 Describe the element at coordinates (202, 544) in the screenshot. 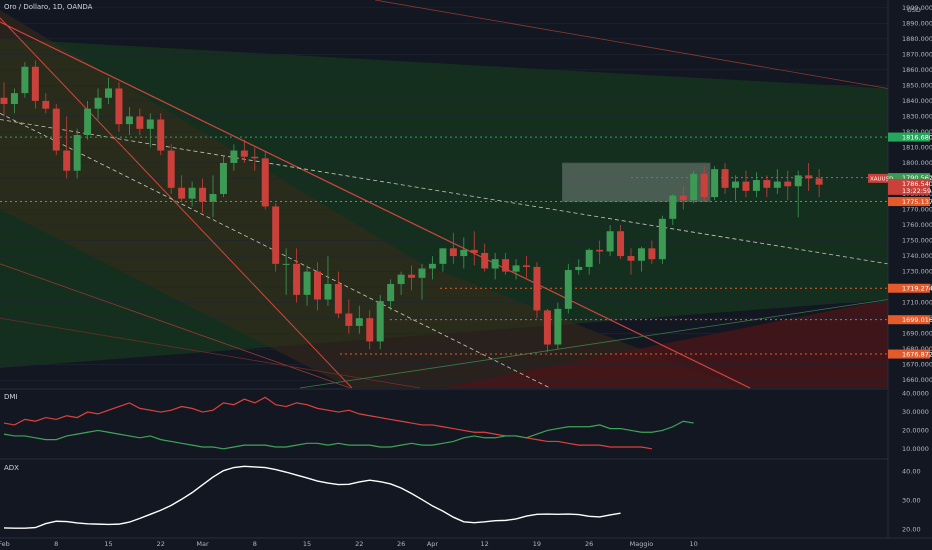

I see `x-tick-label: Mar` at that location.